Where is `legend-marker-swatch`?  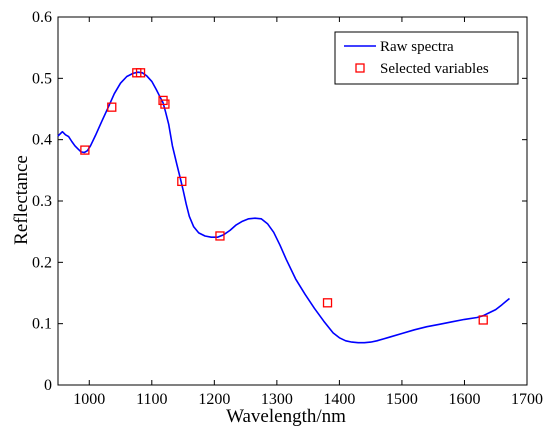 legend-marker-swatch is located at coordinates (360, 68).